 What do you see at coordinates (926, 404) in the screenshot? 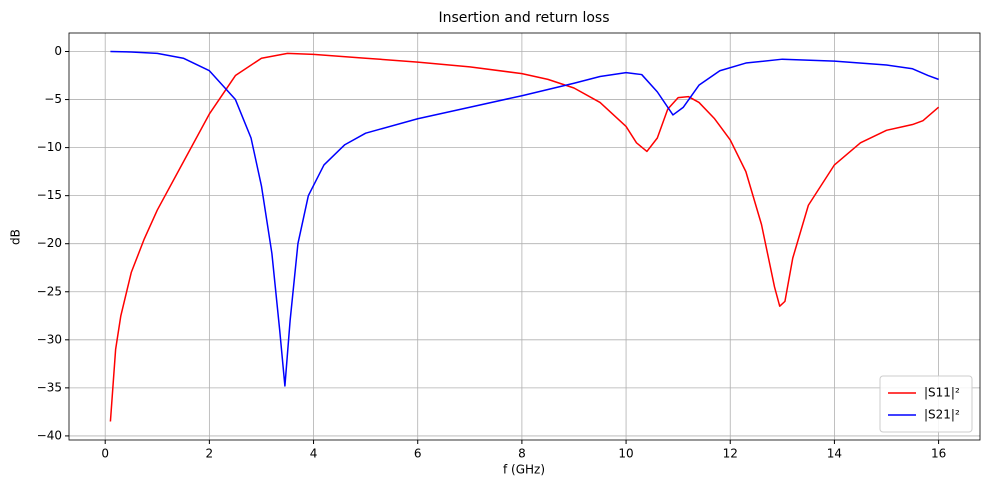
I see `legend-box` at bounding box center [926, 404].